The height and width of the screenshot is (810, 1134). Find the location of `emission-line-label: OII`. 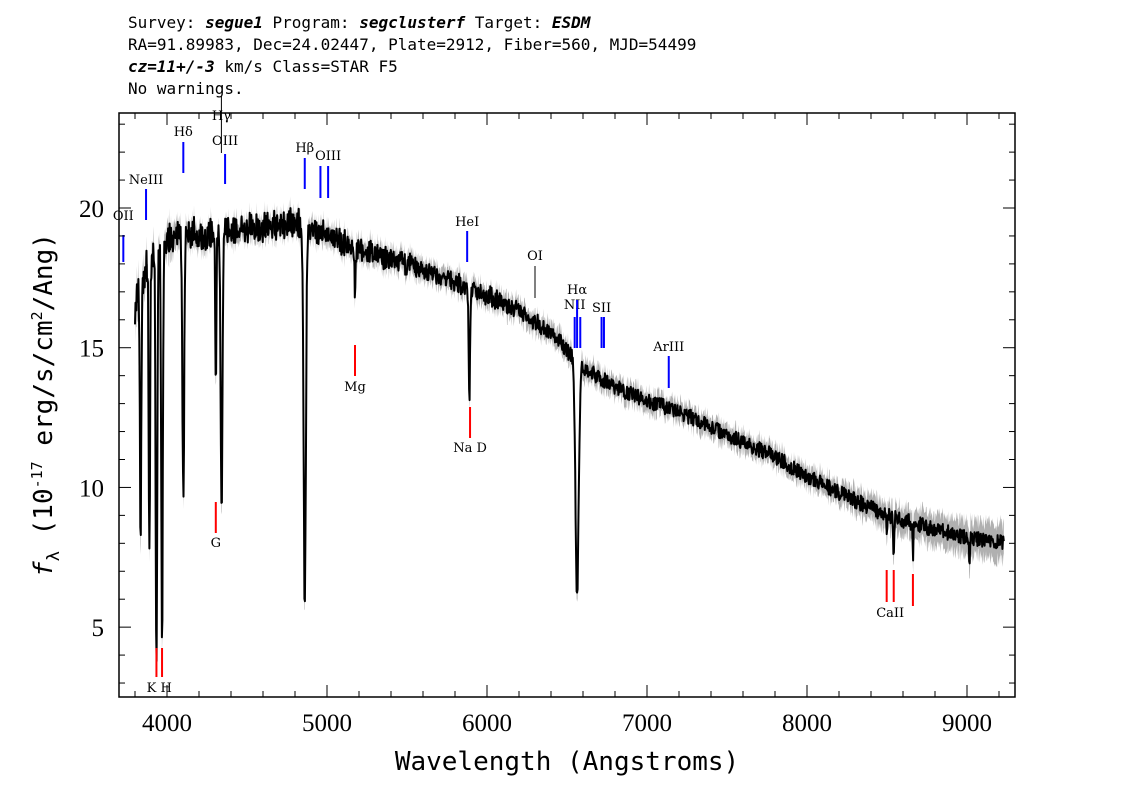

emission-line-label: OII is located at coordinates (123, 216).